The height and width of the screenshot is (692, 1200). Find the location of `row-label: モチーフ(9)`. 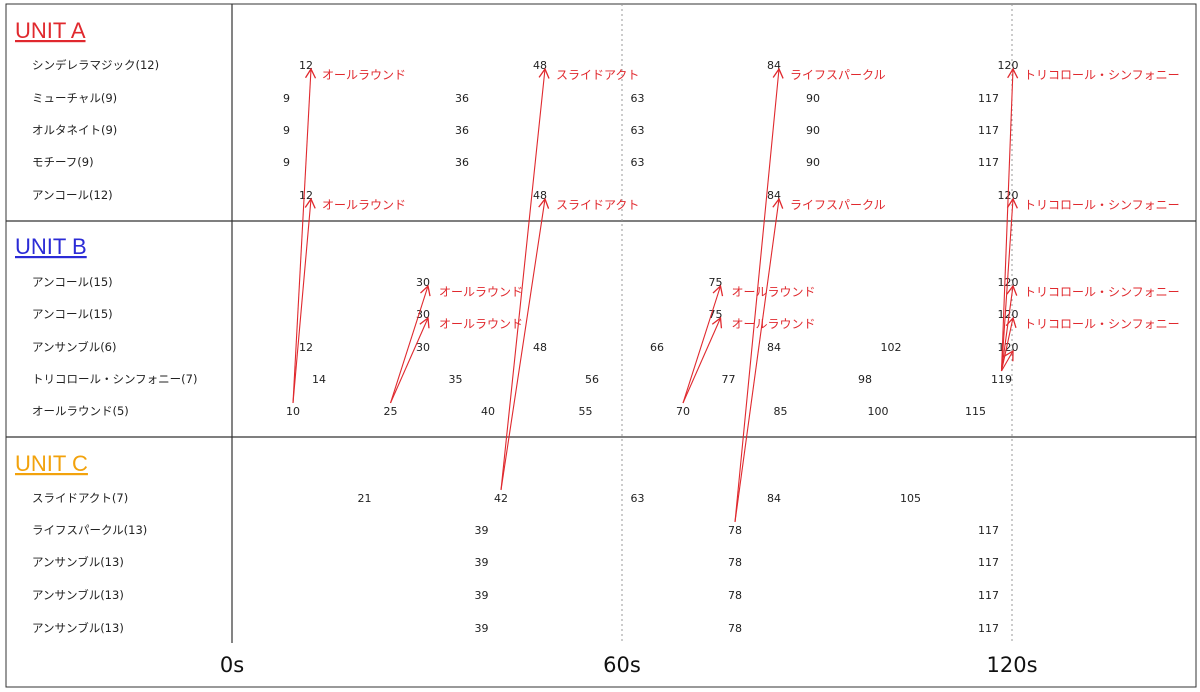

row-label: モチーフ(9) is located at coordinates (63, 162).